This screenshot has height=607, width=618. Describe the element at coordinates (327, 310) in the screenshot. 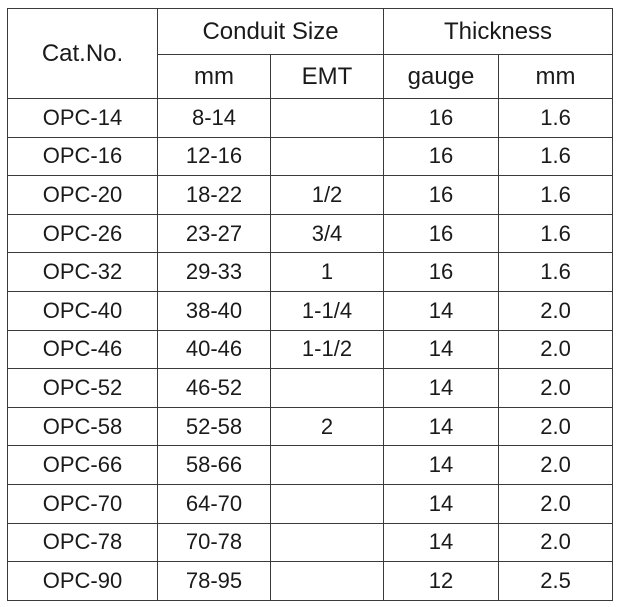

I see `cell-size-emt: 1-1/4` at that location.